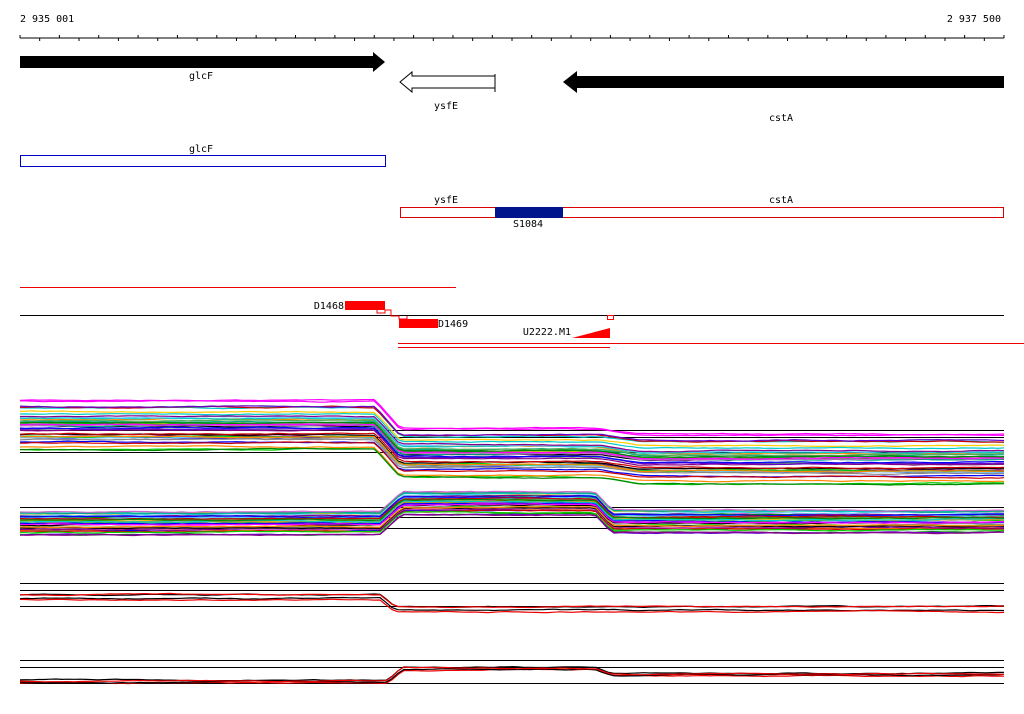 The image size is (1024, 714). I want to click on transcript-label: cstA, so click(781, 200).